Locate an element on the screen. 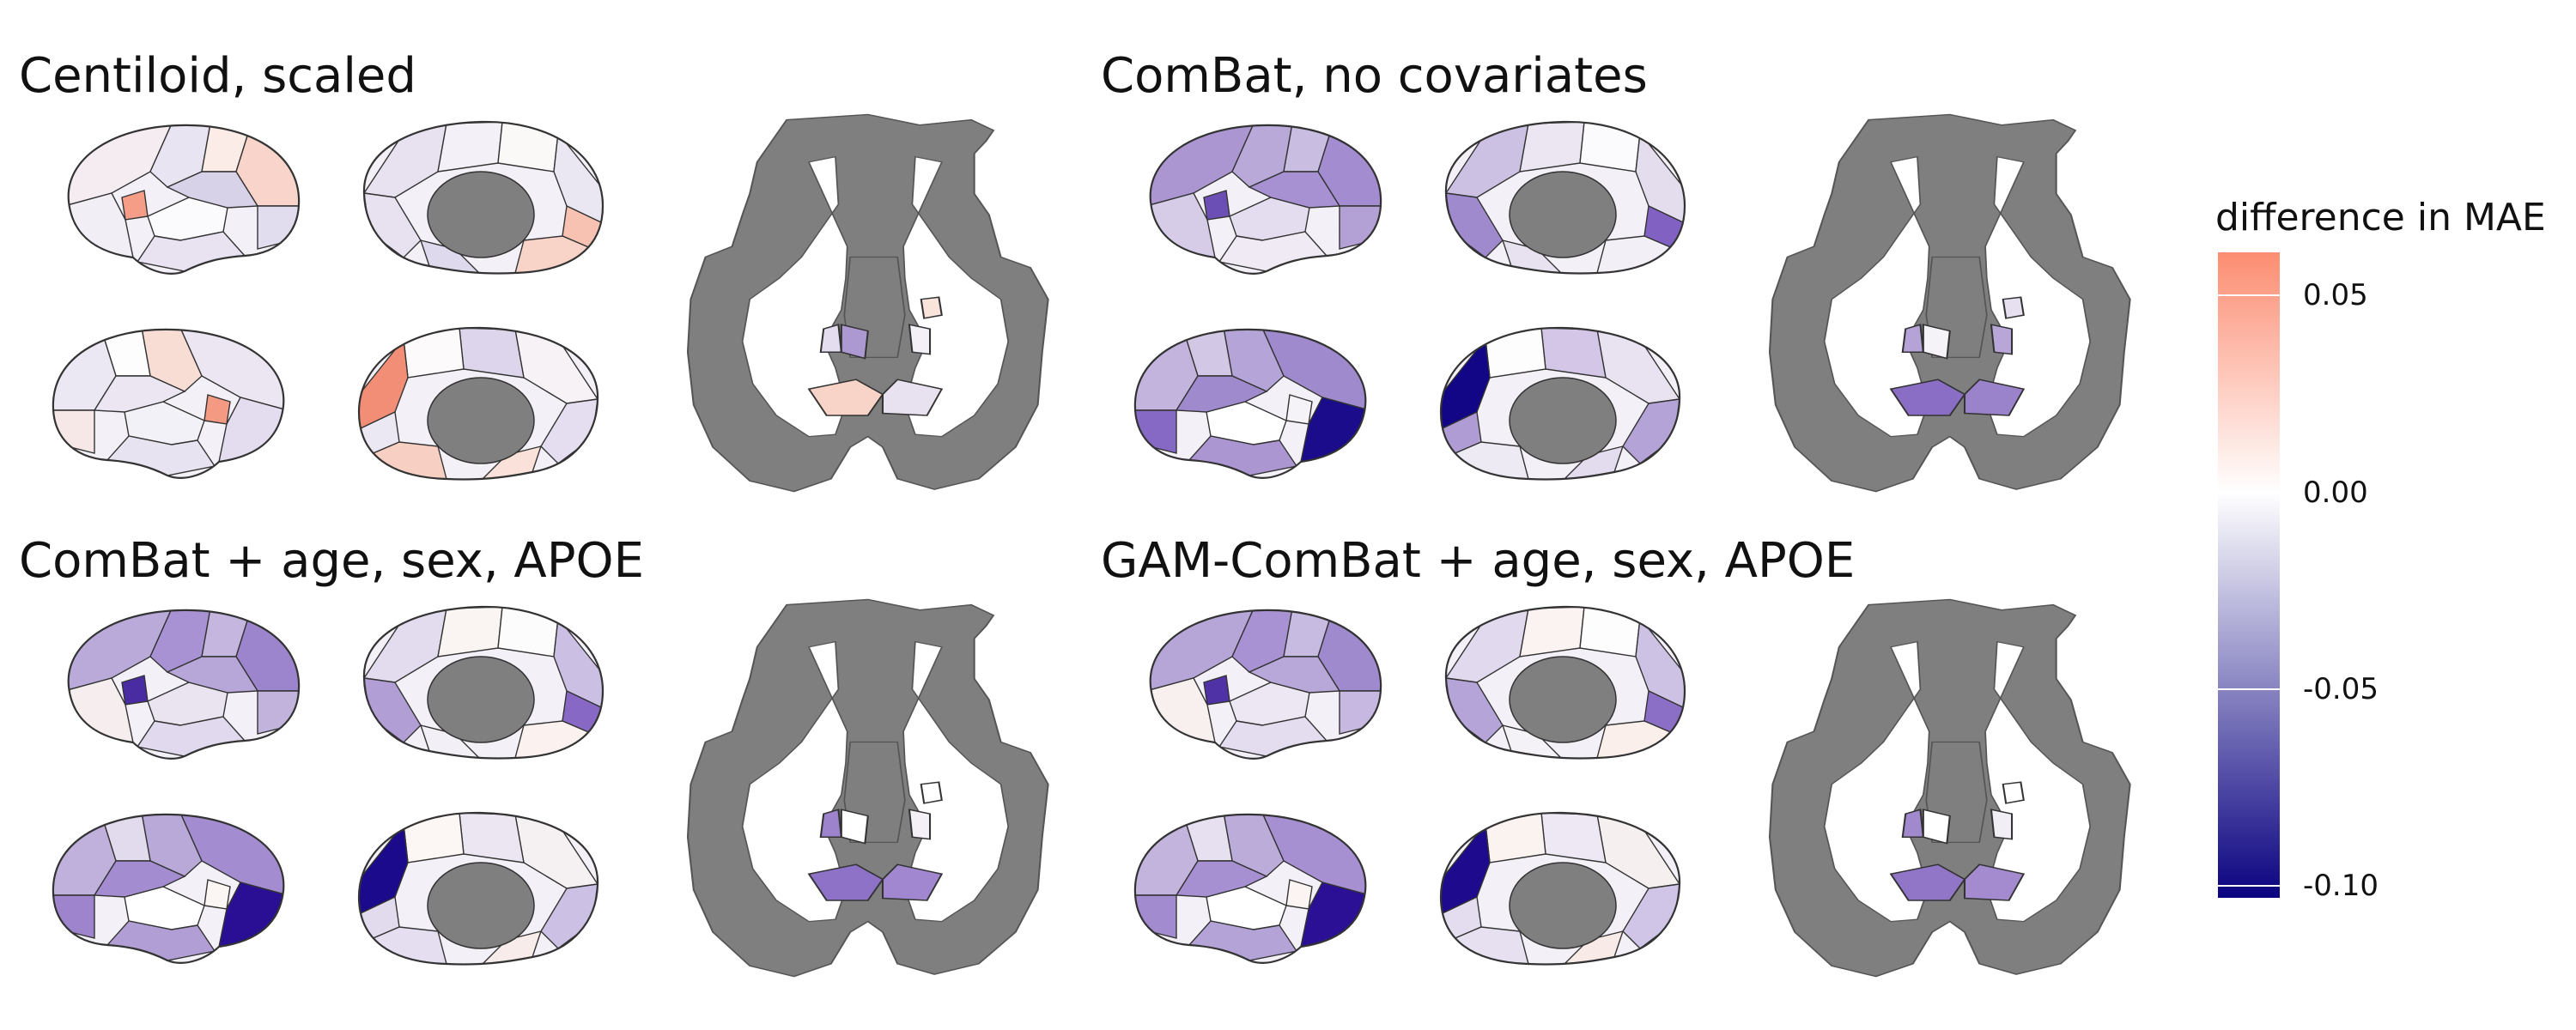 The height and width of the screenshot is (1030, 2576). panel-title: Centiloid, scaled is located at coordinates (218, 76).